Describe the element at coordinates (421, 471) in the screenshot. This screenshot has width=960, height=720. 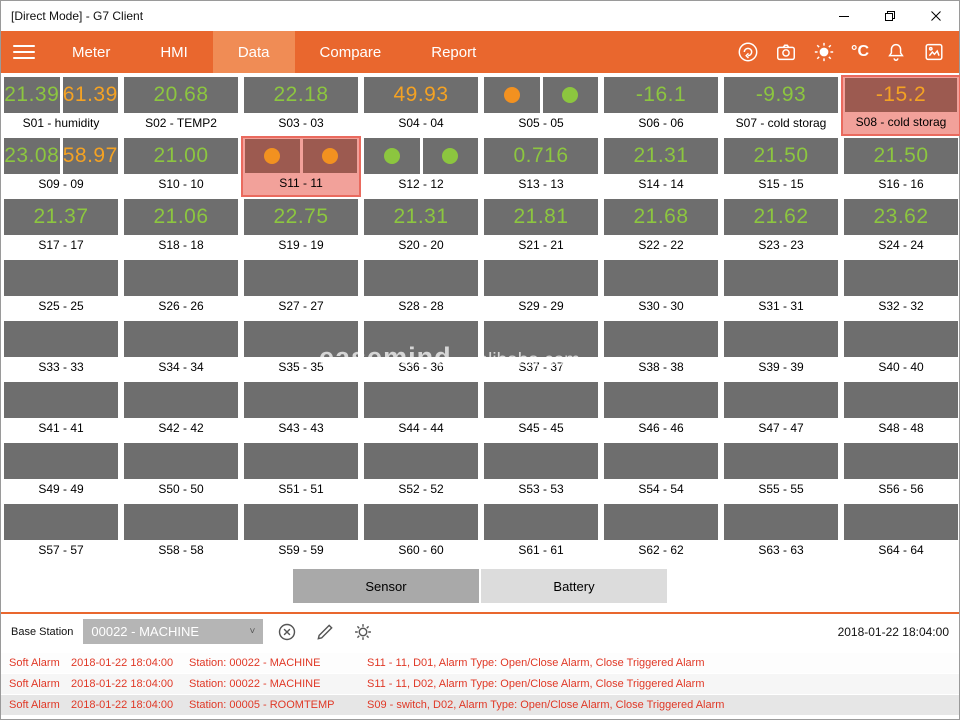
I see `sensor-tile-S52: S52 - 52` at that location.